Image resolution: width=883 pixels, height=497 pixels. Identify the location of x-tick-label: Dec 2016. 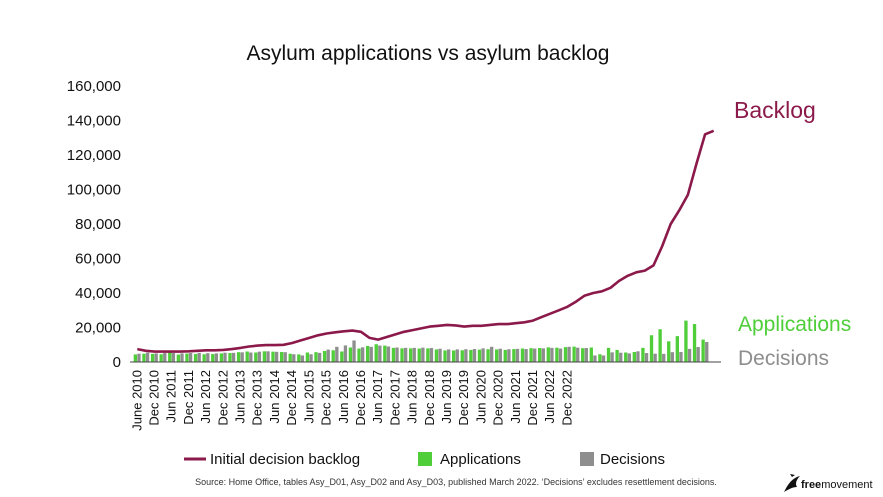
(360, 398).